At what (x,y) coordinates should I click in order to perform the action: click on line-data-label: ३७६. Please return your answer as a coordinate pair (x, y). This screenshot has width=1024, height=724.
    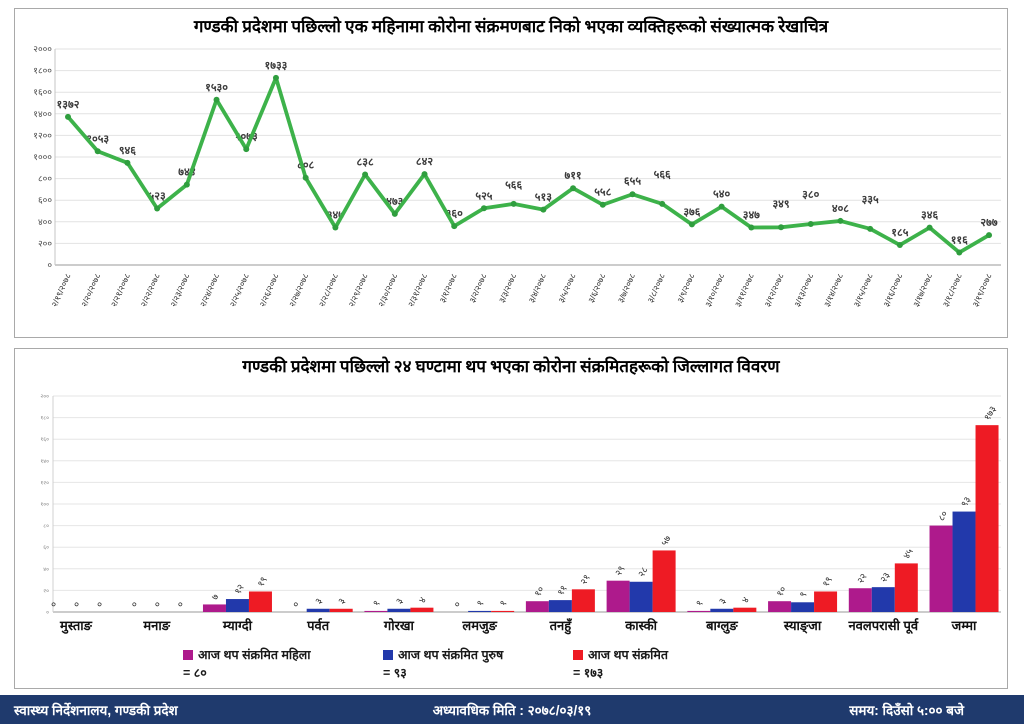
    Looking at the image, I should click on (691, 212).